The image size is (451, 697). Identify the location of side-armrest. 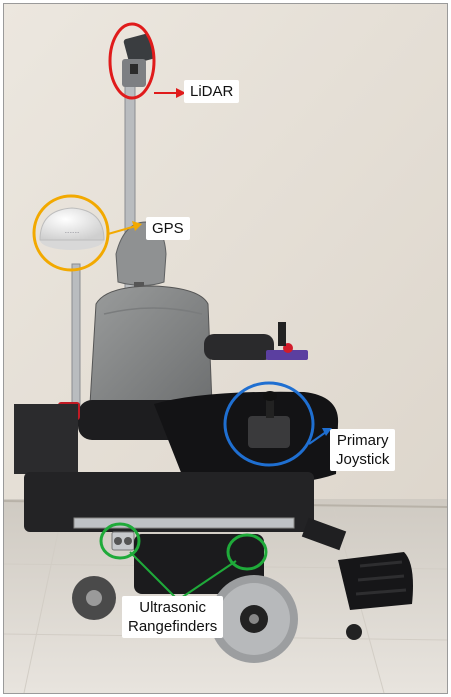
(239, 347).